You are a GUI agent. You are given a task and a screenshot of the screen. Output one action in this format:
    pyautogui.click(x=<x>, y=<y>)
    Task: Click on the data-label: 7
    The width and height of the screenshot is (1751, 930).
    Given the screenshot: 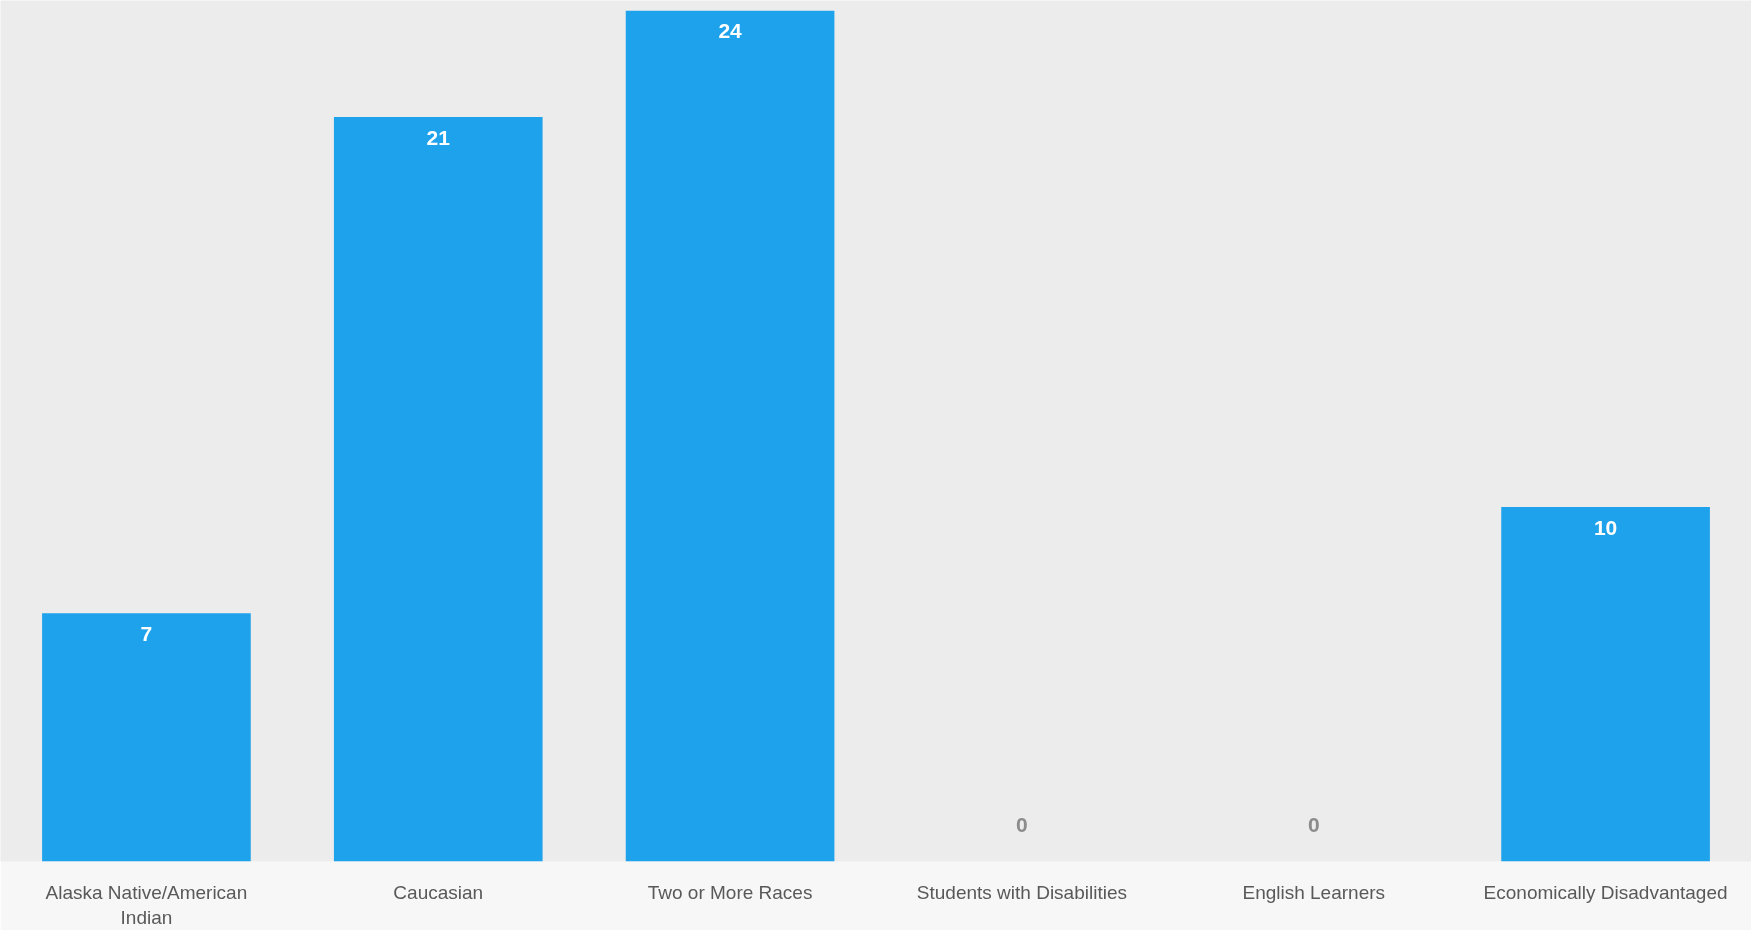 What is the action you would take?
    pyautogui.click(x=146, y=634)
    